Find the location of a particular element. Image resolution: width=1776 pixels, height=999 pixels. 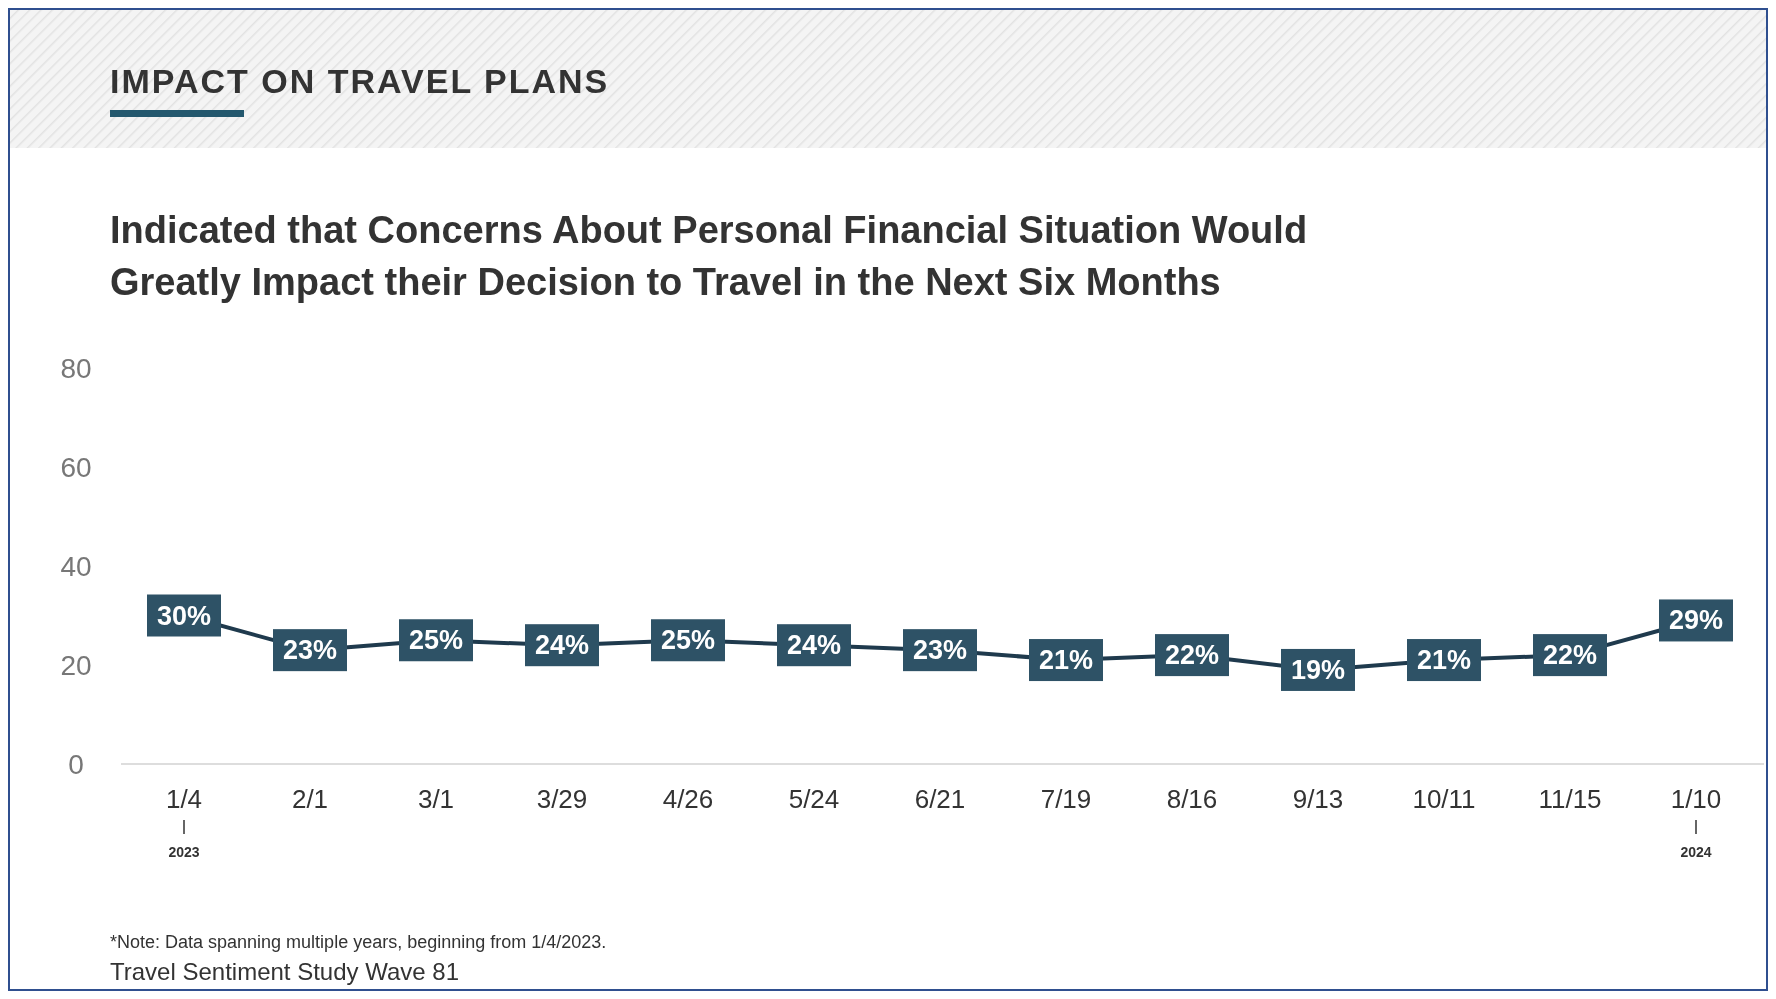

annotation: 2024 is located at coordinates (1696, 852).